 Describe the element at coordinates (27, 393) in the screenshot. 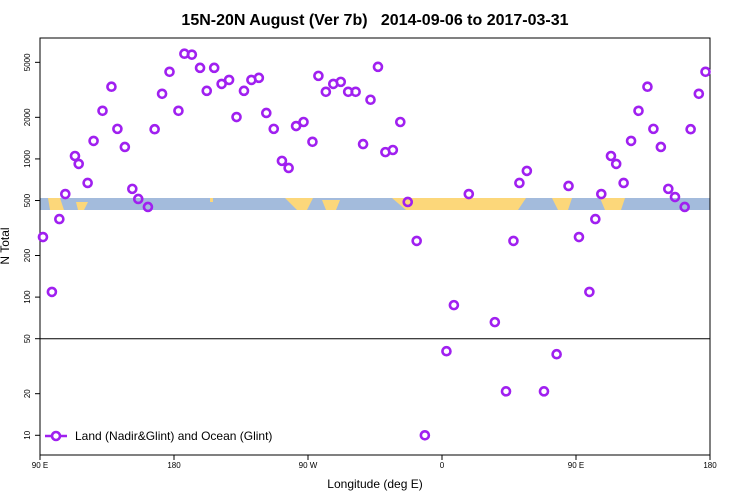

I see `y-tick-label: 20` at that location.